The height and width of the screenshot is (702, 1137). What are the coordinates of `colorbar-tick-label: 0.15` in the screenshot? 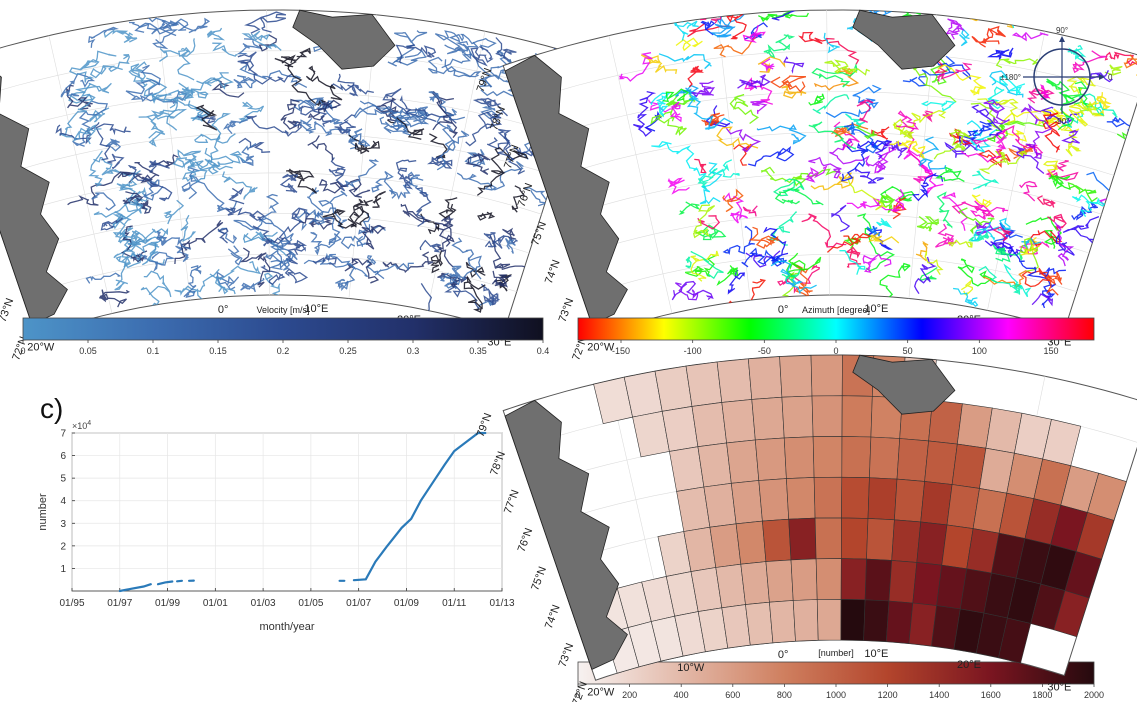 It's located at (218, 351).